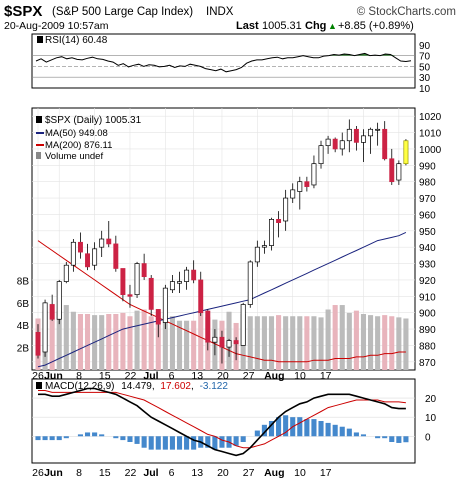 This screenshot has width=460, height=482. What do you see at coordinates (300, 473) in the screenshot?
I see `x-axis-label: 10` at bounding box center [300, 473].